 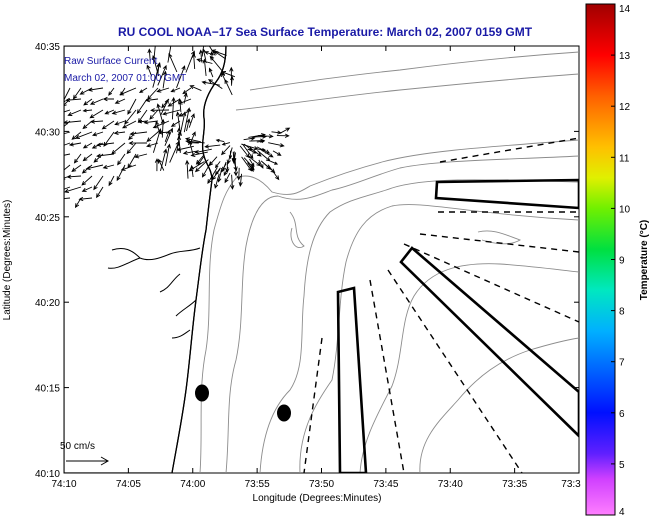 What do you see at coordinates (47, 389) in the screenshot?
I see `y-tick-label: 40:15` at bounding box center [47, 389].